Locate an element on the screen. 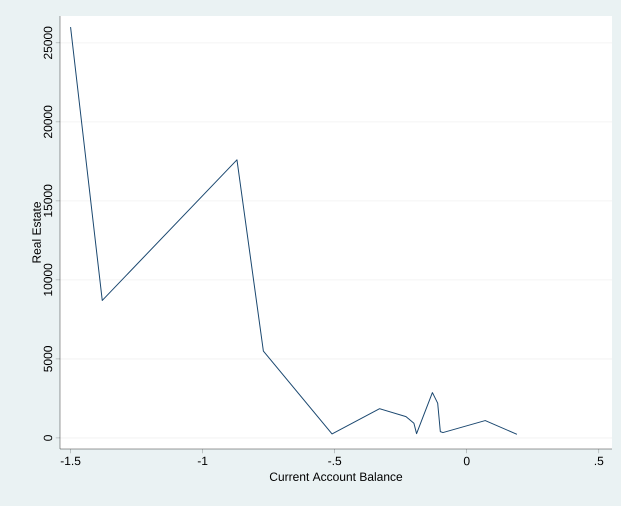  x-tick-label: -.5 is located at coordinates (335, 461).